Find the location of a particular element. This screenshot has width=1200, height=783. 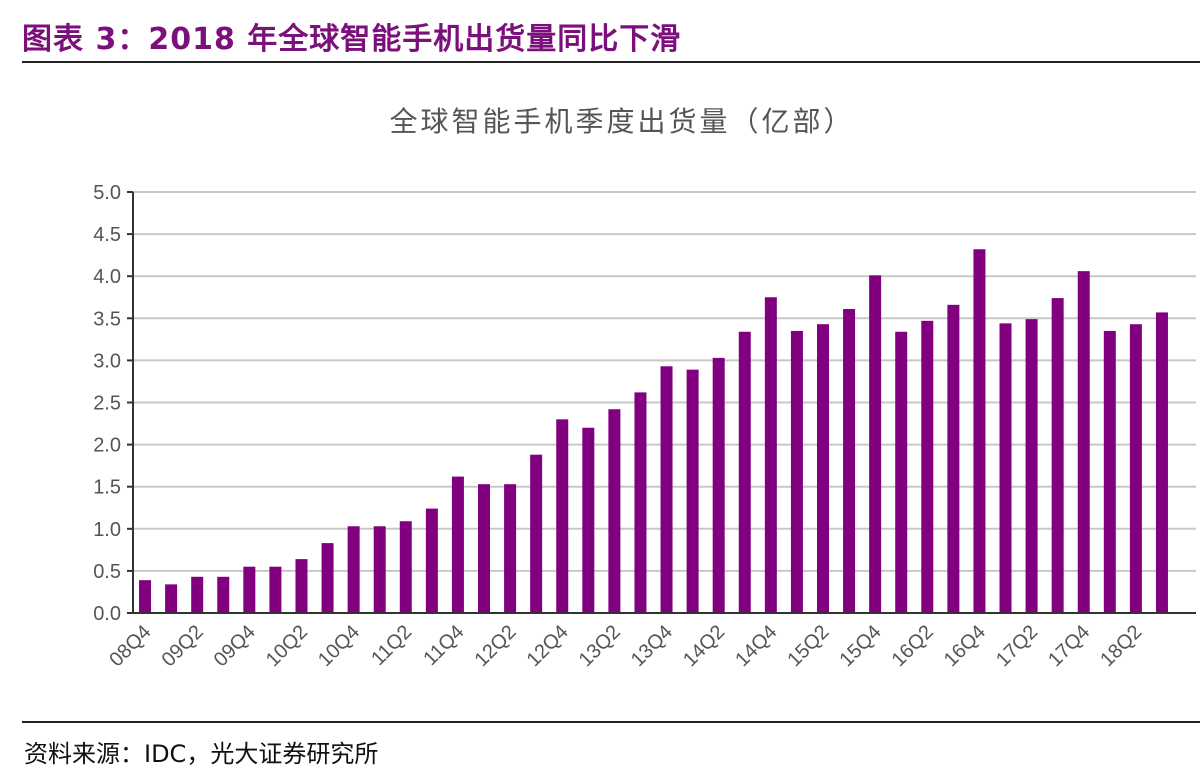

bar-17Q1 is located at coordinates (1005, 468).